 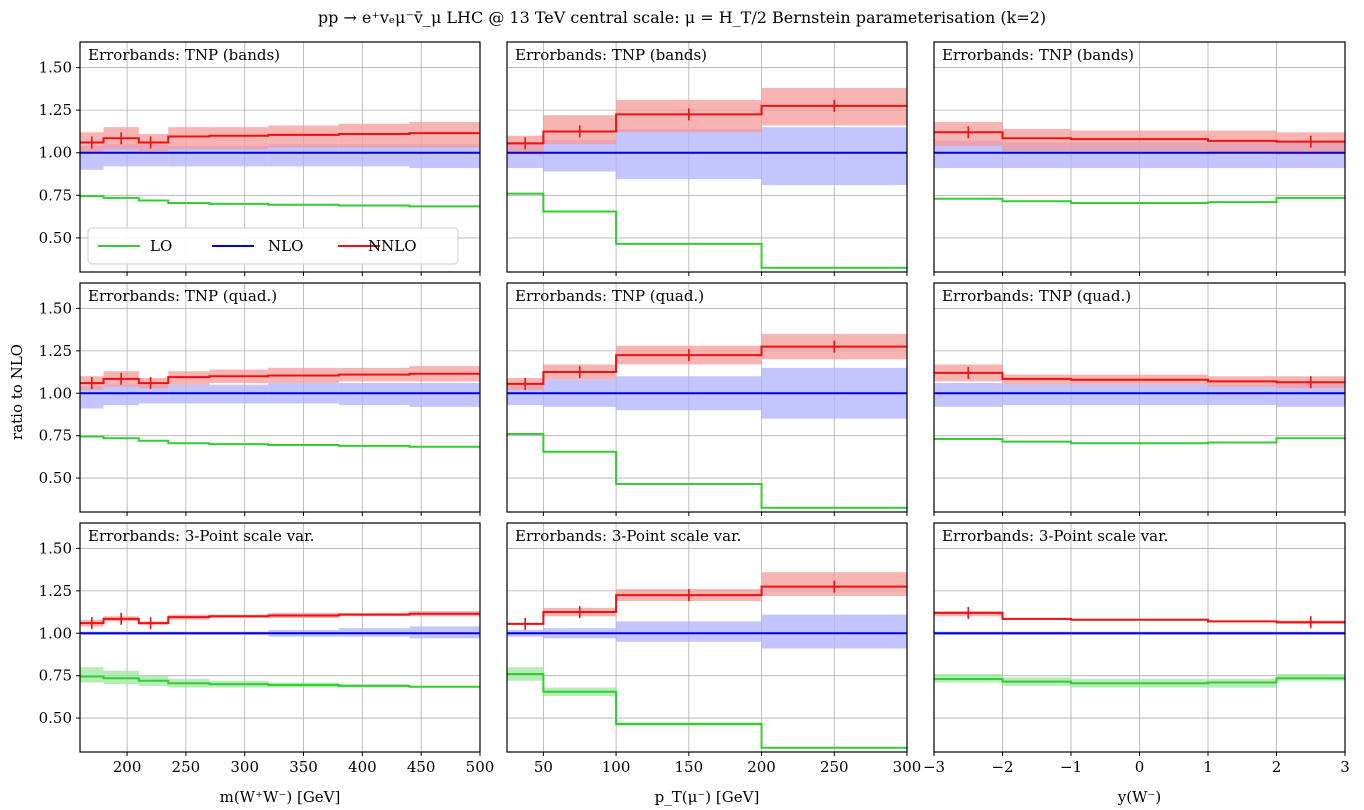 What do you see at coordinates (1071, 767) in the screenshot?
I see `x-tick-label: −1` at bounding box center [1071, 767].